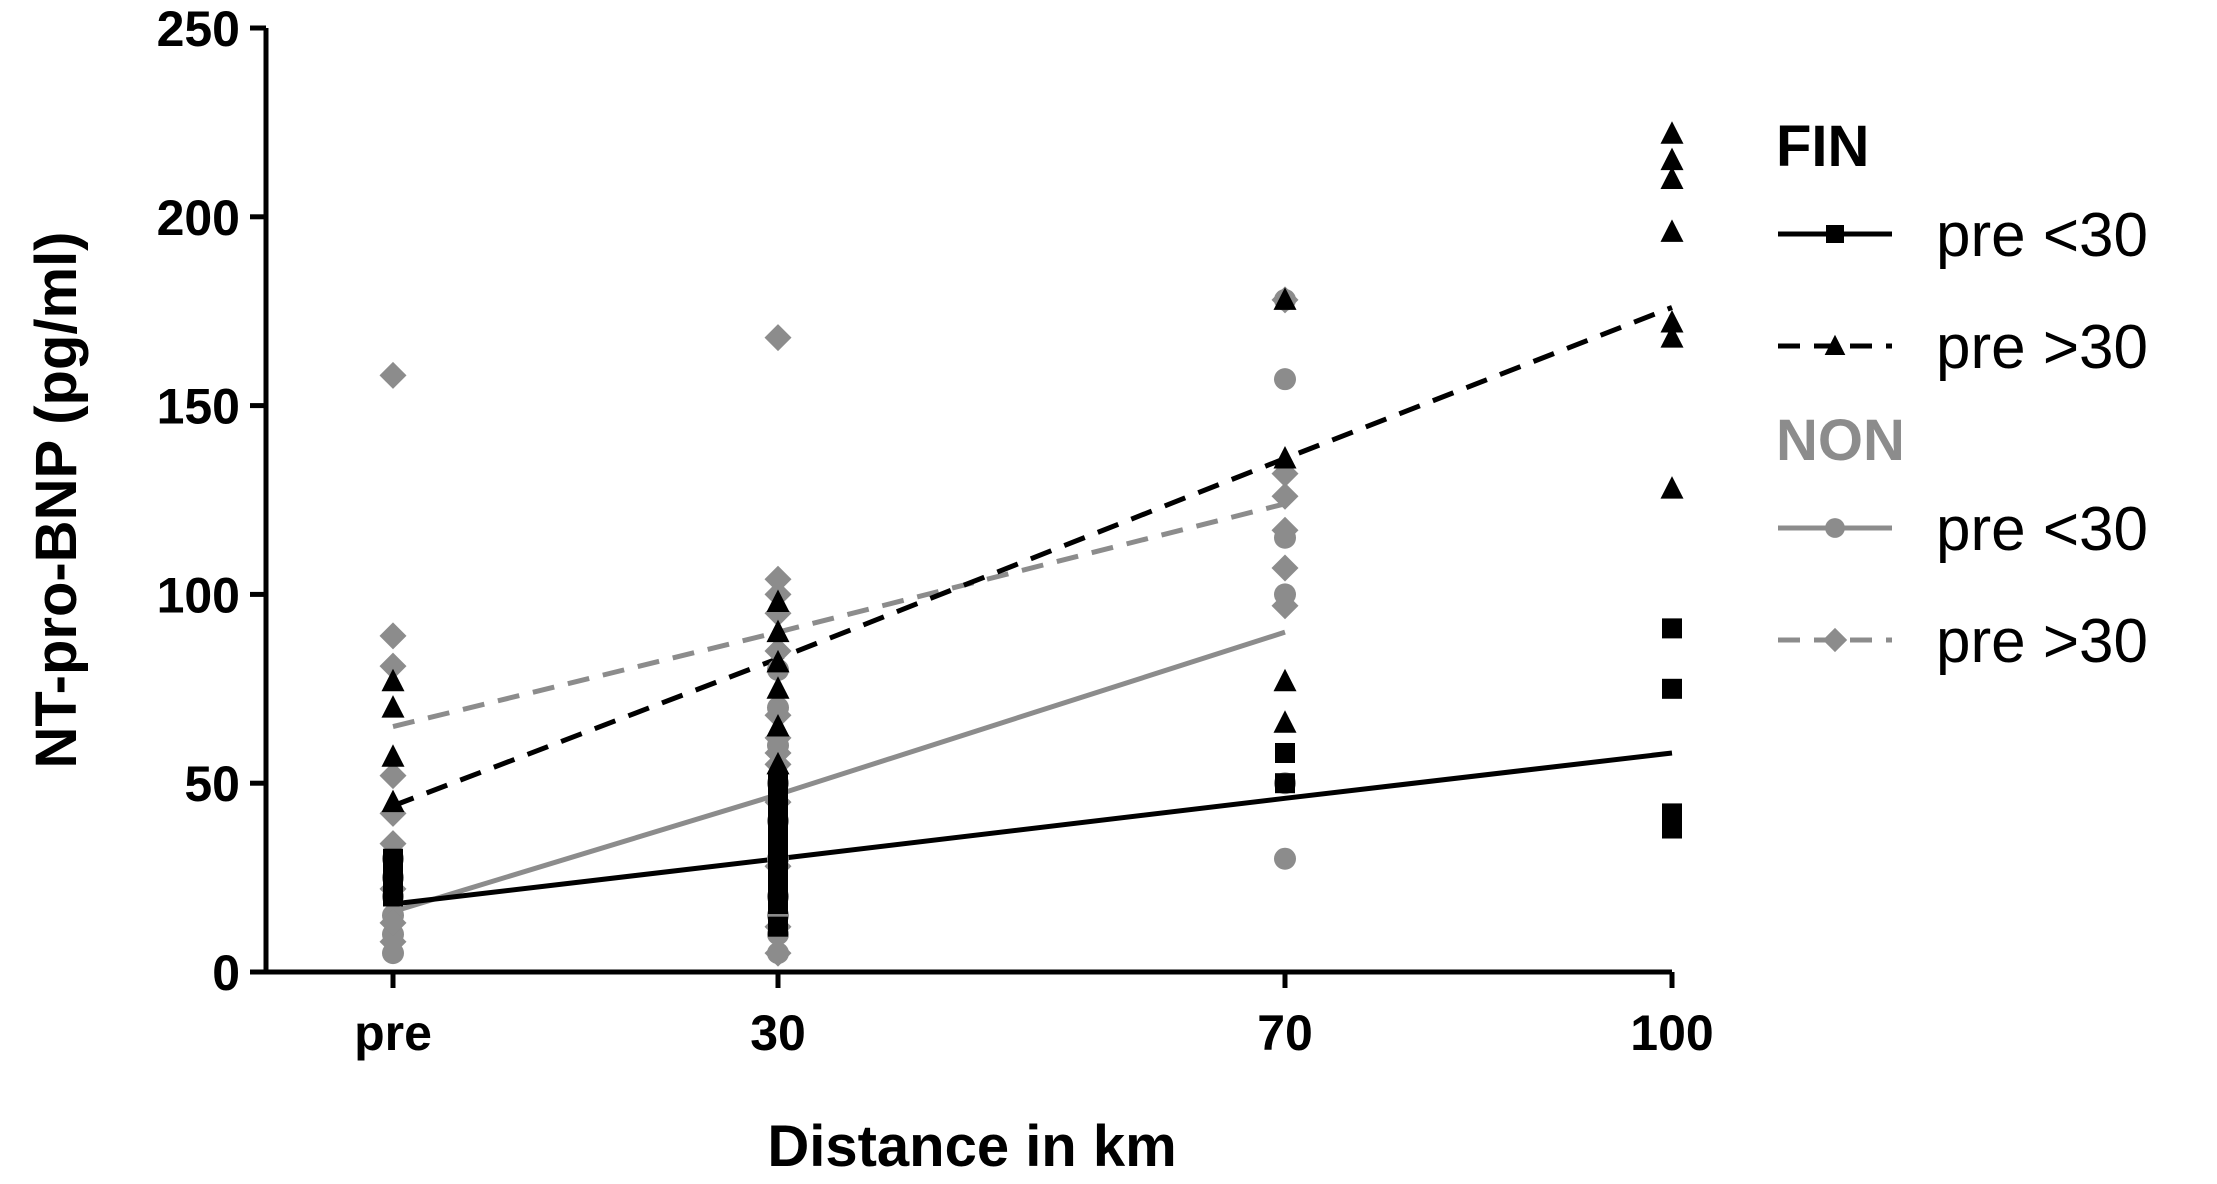  Describe the element at coordinates (778, 1033) in the screenshot. I see `x-tick-label: 30` at that location.